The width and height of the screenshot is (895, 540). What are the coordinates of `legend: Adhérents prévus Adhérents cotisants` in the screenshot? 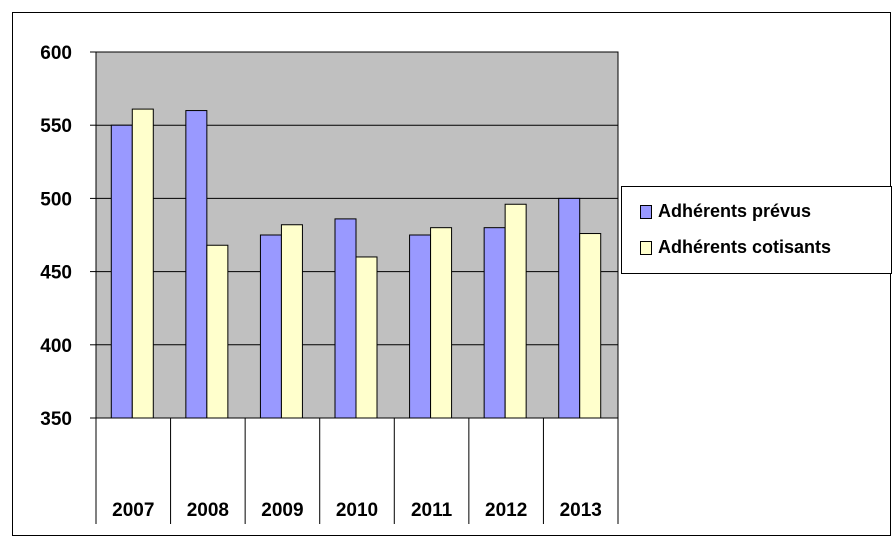 It's located at (756, 230).